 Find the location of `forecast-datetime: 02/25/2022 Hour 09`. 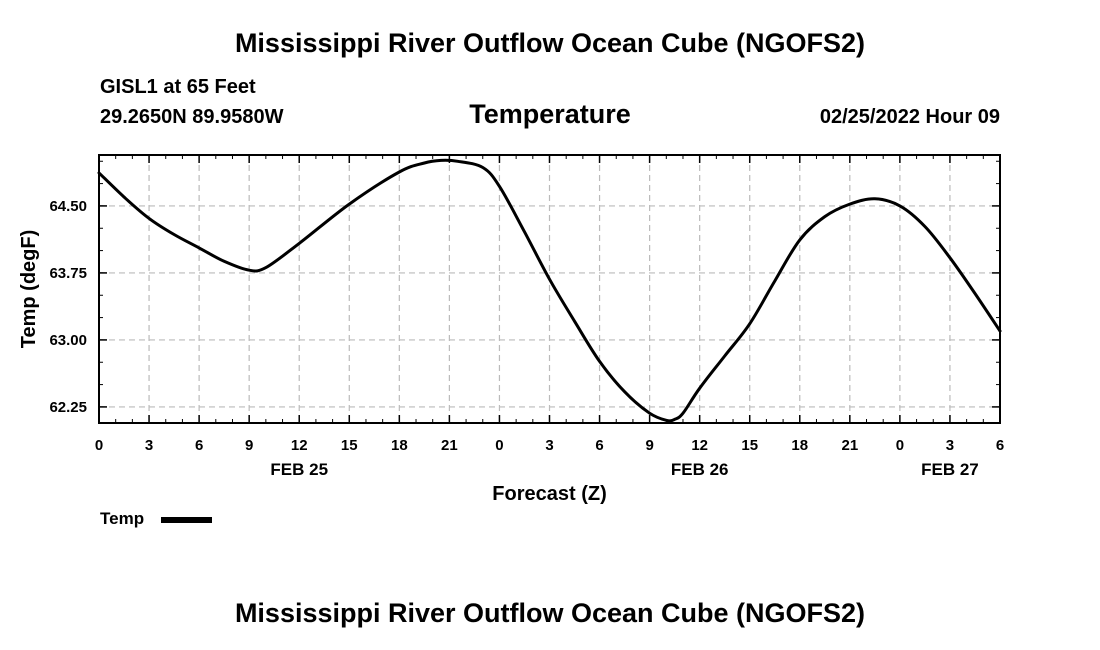

forecast-datetime: 02/25/2022 Hour 09 is located at coordinates (909, 117).